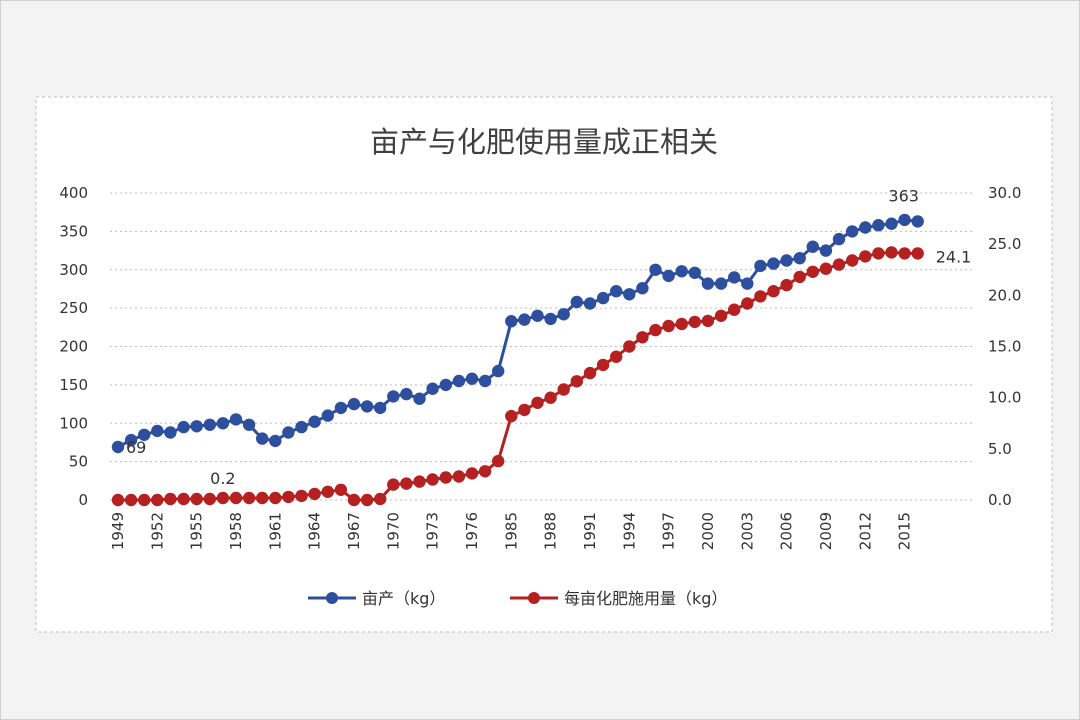 This screenshot has height=720, width=1080. What do you see at coordinates (83, 500) in the screenshot?
I see `y-left-tick-label: 0` at bounding box center [83, 500].